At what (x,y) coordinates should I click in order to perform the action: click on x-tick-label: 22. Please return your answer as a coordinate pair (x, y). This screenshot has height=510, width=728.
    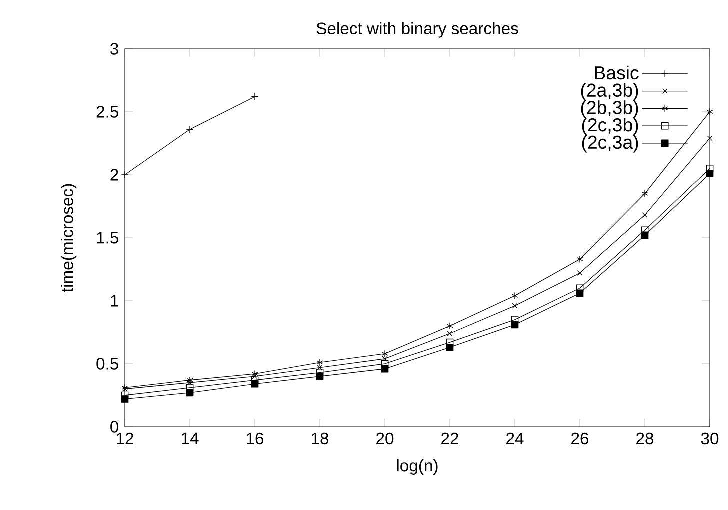
    Looking at the image, I should click on (450, 438).